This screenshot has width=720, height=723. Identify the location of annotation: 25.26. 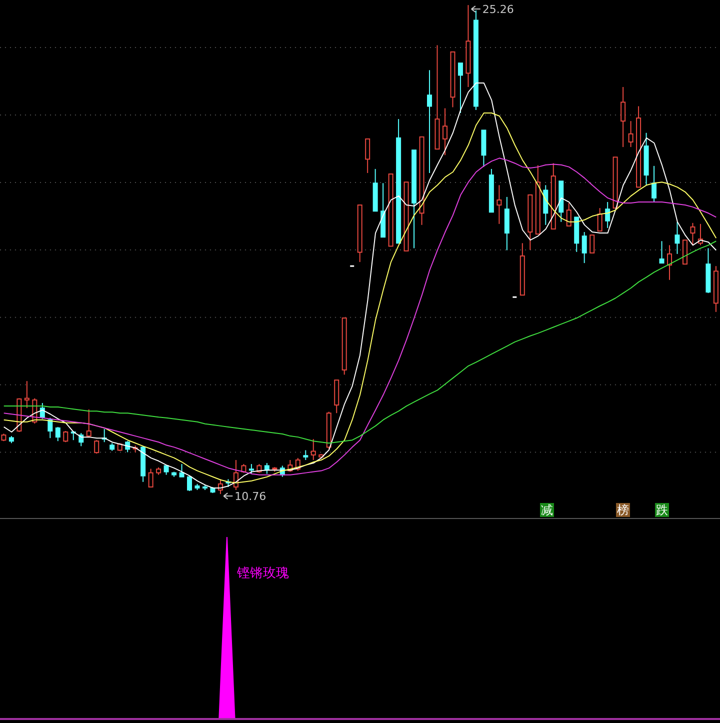
(498, 9).